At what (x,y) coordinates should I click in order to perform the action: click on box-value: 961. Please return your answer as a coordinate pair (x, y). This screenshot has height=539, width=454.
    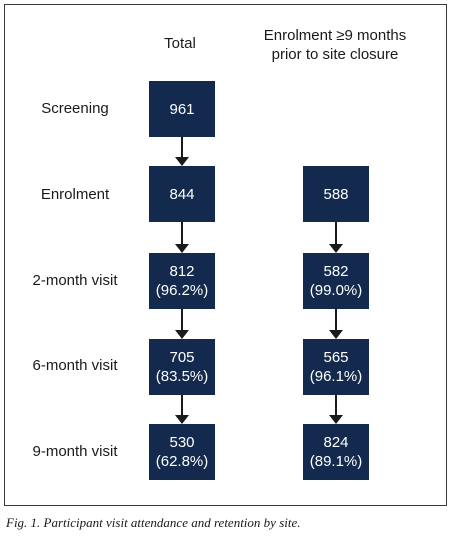
    Looking at the image, I should click on (182, 109).